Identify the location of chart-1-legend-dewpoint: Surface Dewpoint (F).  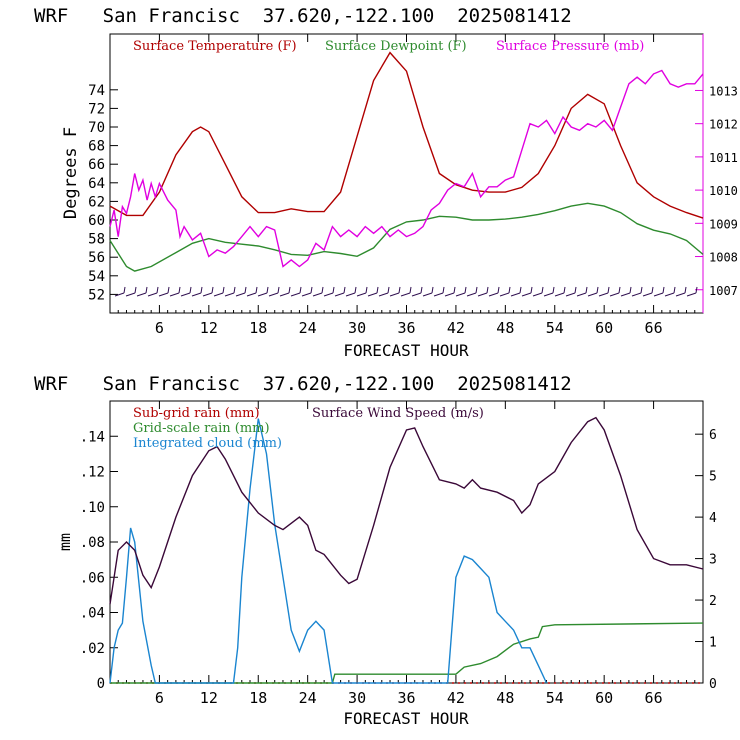
(396, 46).